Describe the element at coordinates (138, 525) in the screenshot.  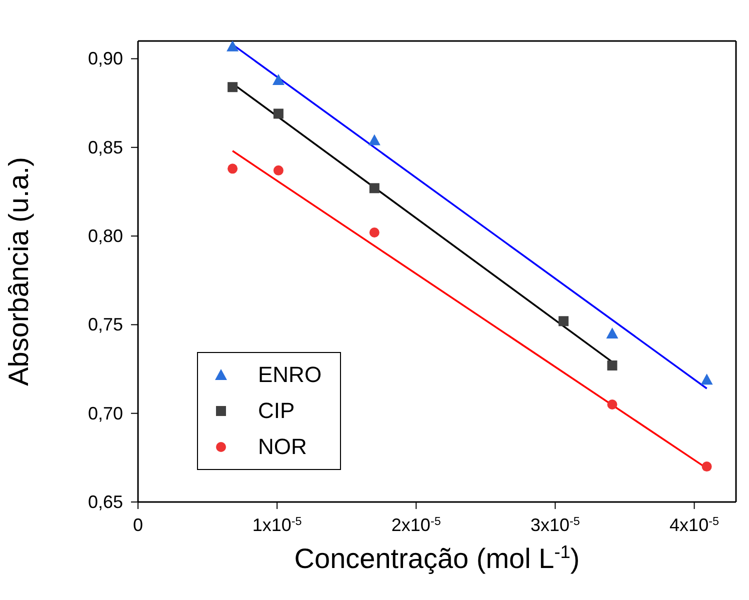
I see `x-tick-label: 0` at that location.